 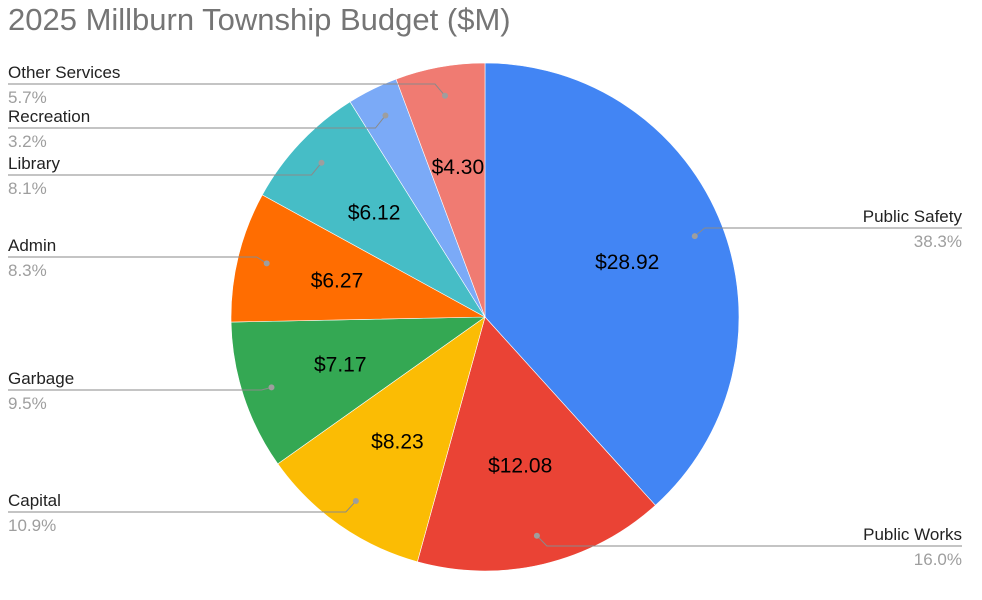 What do you see at coordinates (520, 465) in the screenshot?
I see `slice-value-label-public-works: $12.08` at bounding box center [520, 465].